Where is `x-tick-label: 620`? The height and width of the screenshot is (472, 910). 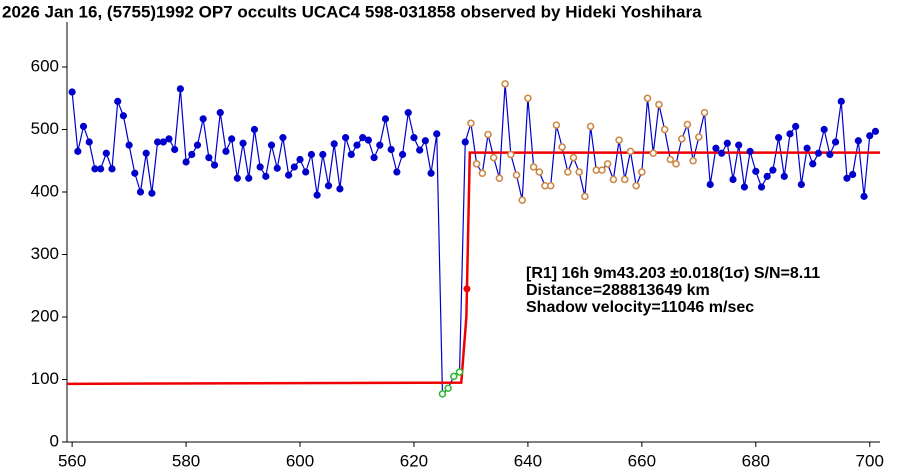 x-tick-label: 620 is located at coordinates (414, 460).